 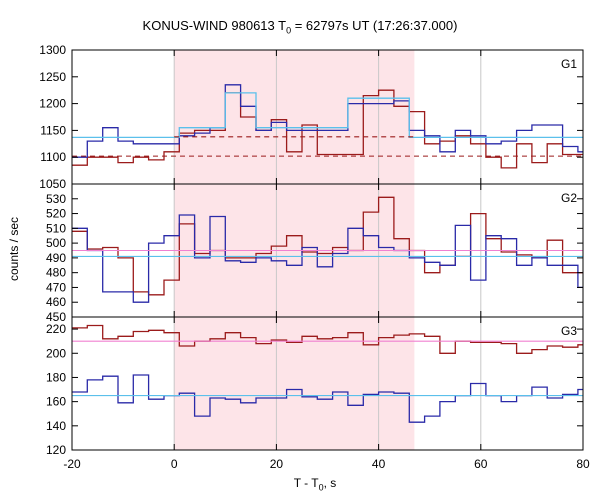 I want to click on x-tick-label: -20, so click(x=72, y=464).